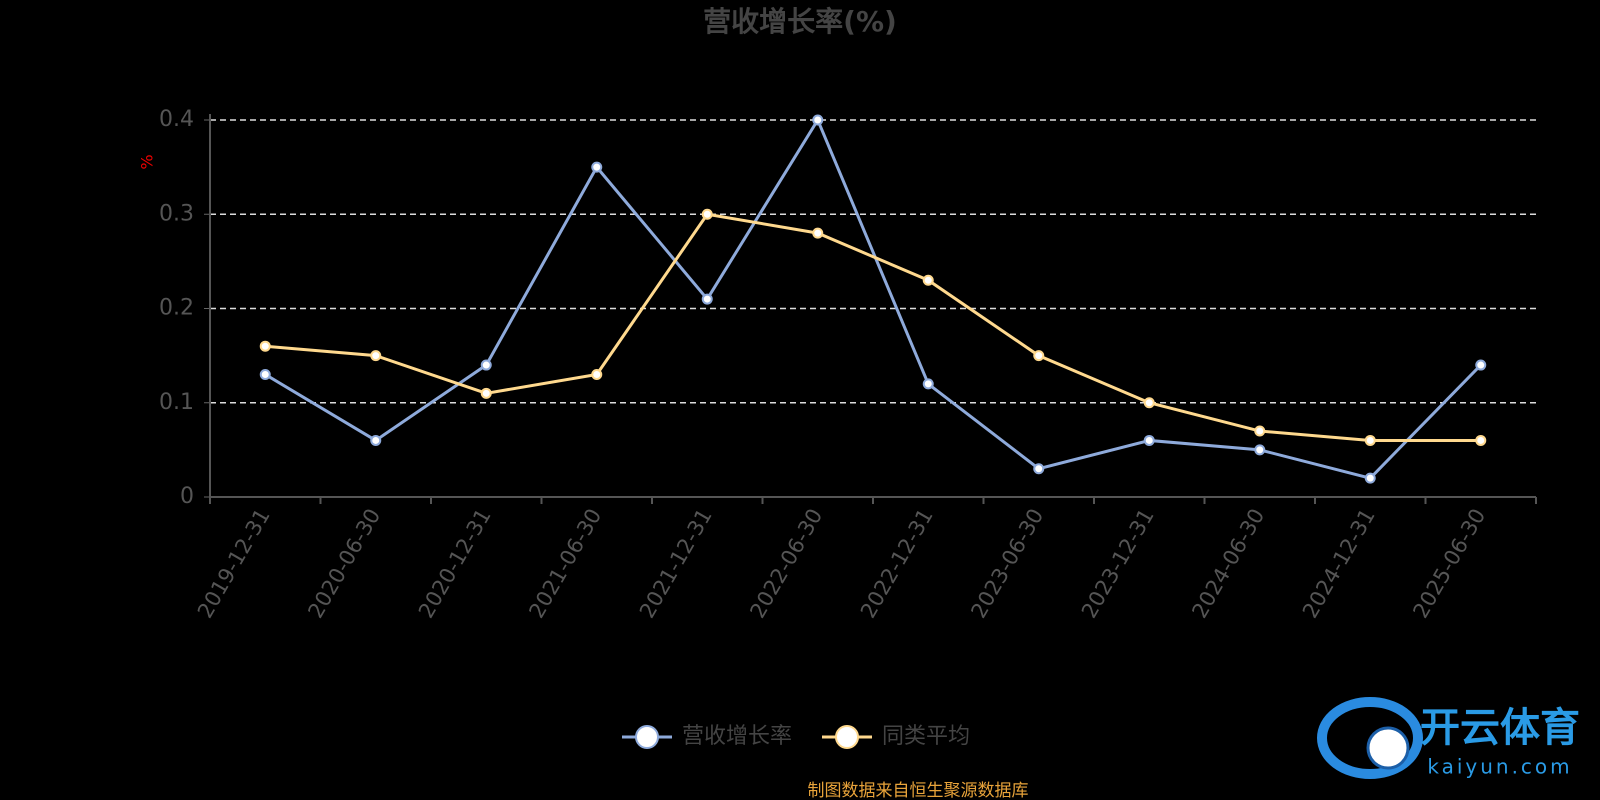 The image size is (1600, 800). I want to click on x-tick-label: 2022-06-30, so click(786, 564).